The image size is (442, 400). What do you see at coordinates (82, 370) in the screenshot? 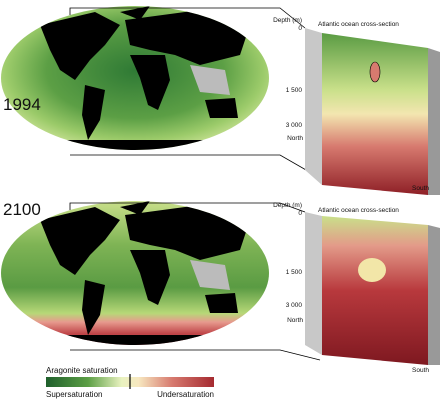
I see `legend-title: Aragonite saturation` at bounding box center [82, 370].